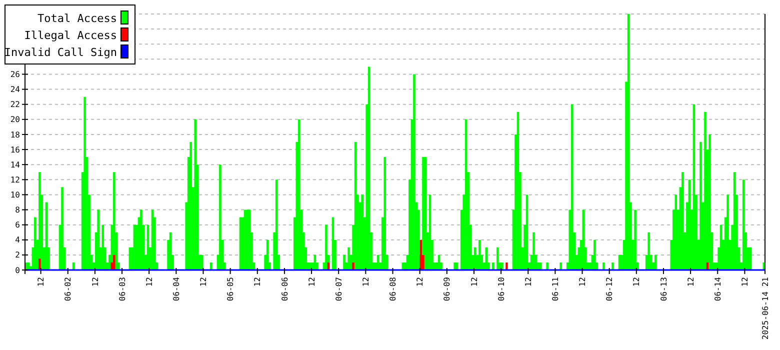 Image resolution: width=780 pixels, height=350 pixels. What do you see at coordinates (17, 240) in the screenshot?
I see `y-tick-label: 4` at bounding box center [17, 240].